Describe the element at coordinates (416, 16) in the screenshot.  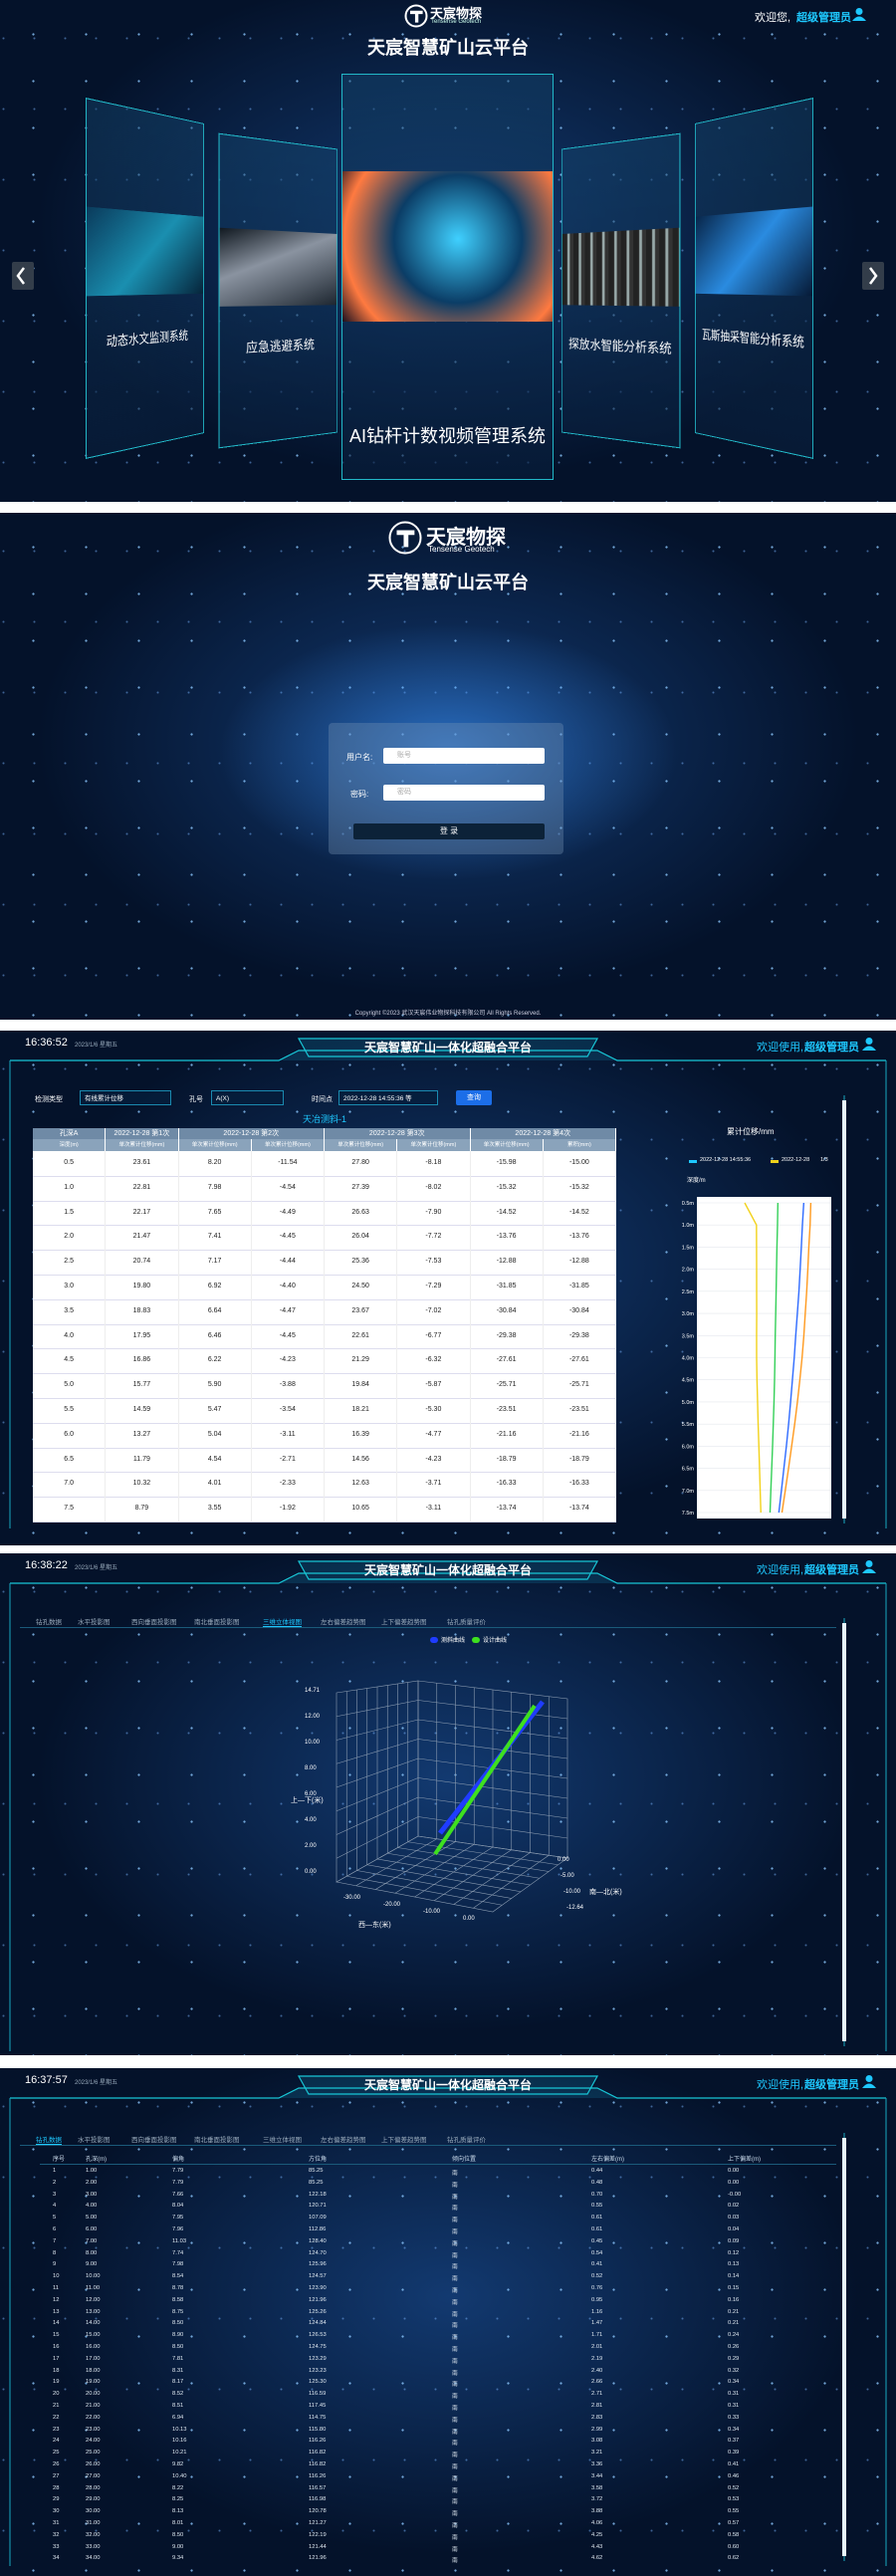
I see `logo-ring` at that location.